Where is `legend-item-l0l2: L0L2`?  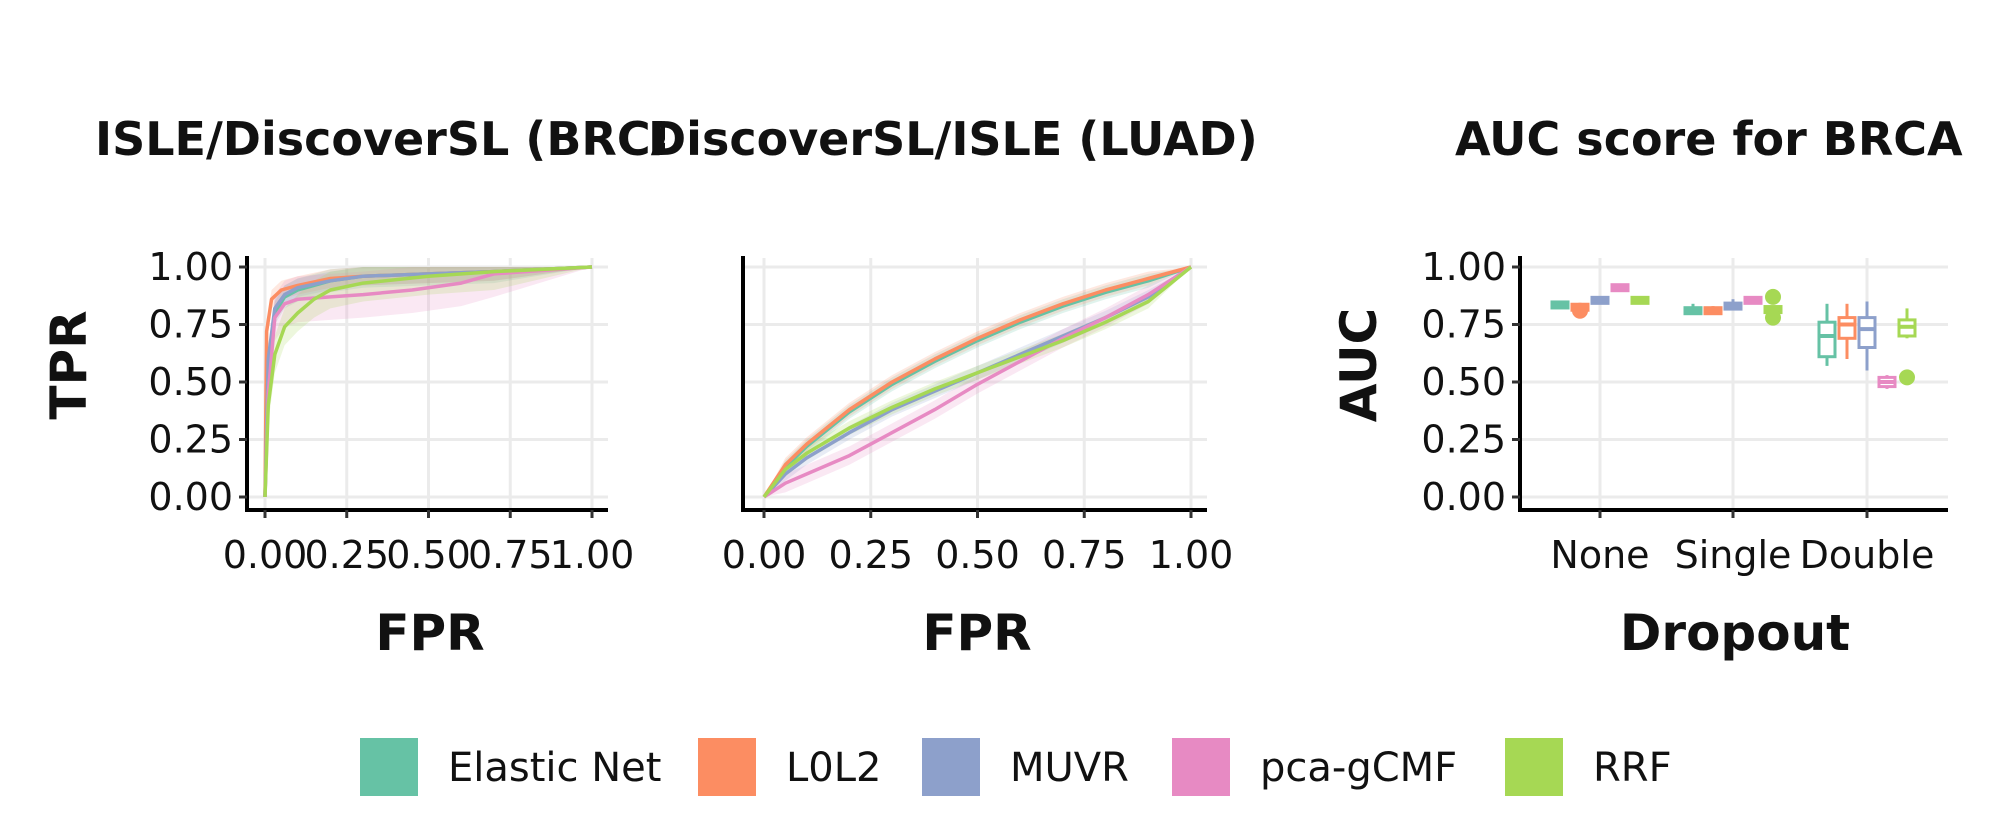
legend-item-l0l2: L0L2 is located at coordinates (789, 767).